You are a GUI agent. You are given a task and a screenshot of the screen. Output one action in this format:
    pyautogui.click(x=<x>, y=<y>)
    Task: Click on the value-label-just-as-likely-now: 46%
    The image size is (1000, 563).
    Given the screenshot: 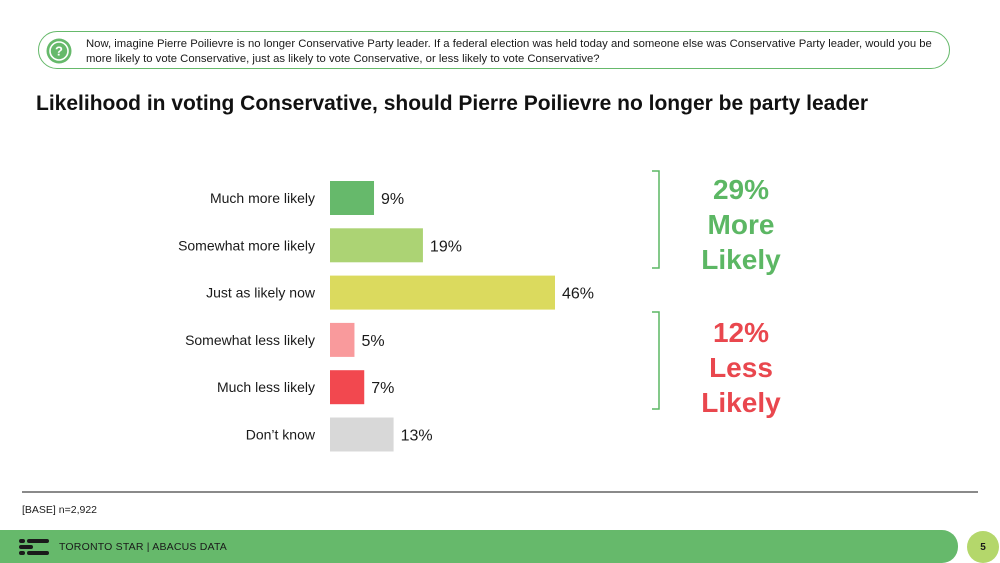 What is the action you would take?
    pyautogui.click(x=578, y=294)
    